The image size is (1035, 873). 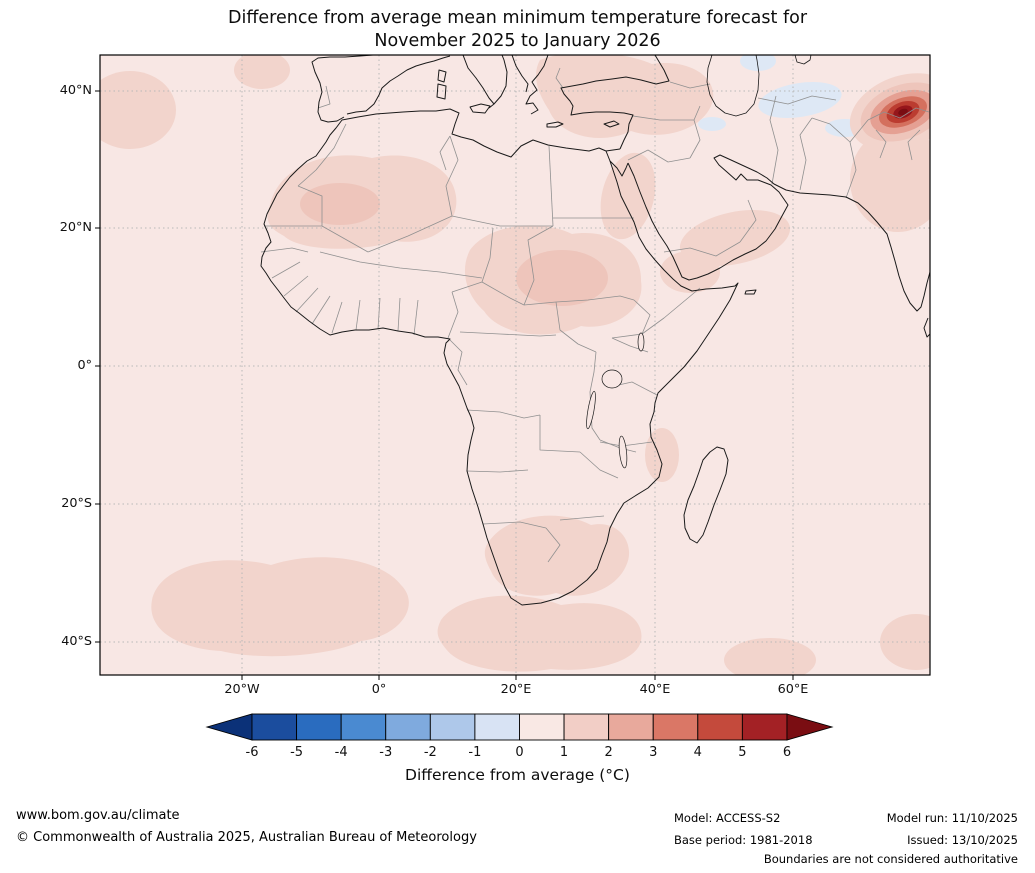 I want to click on colorbar-tick-label: -4, so click(x=341, y=752).